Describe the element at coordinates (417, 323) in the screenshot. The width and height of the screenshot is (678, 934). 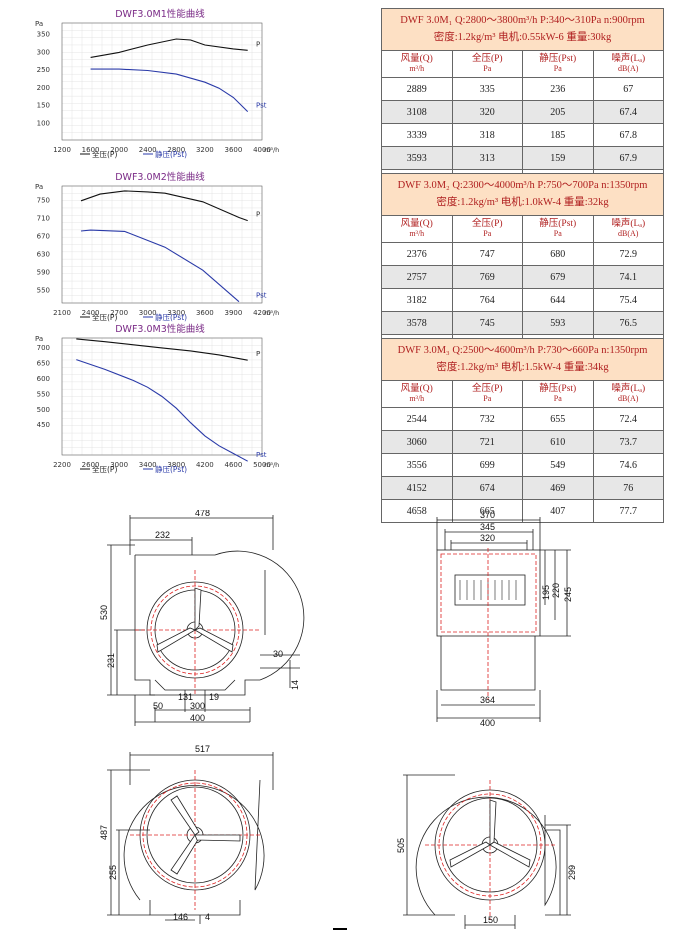
I see `table-cell: 3578` at that location.